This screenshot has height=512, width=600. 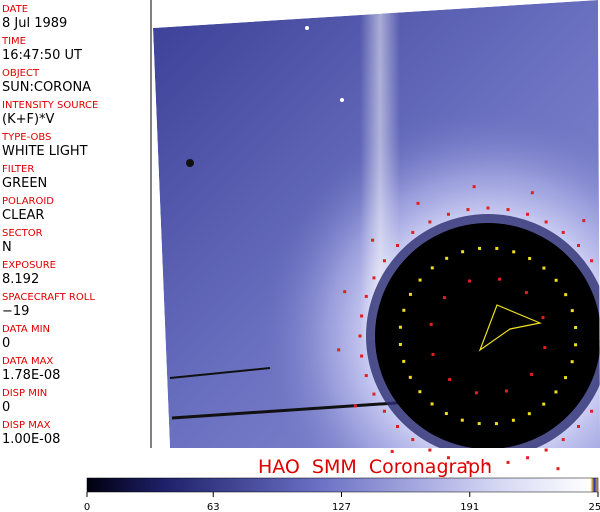 What do you see at coordinates (87, 507) in the screenshot?
I see `colorbar-tick-label: 0` at bounding box center [87, 507].